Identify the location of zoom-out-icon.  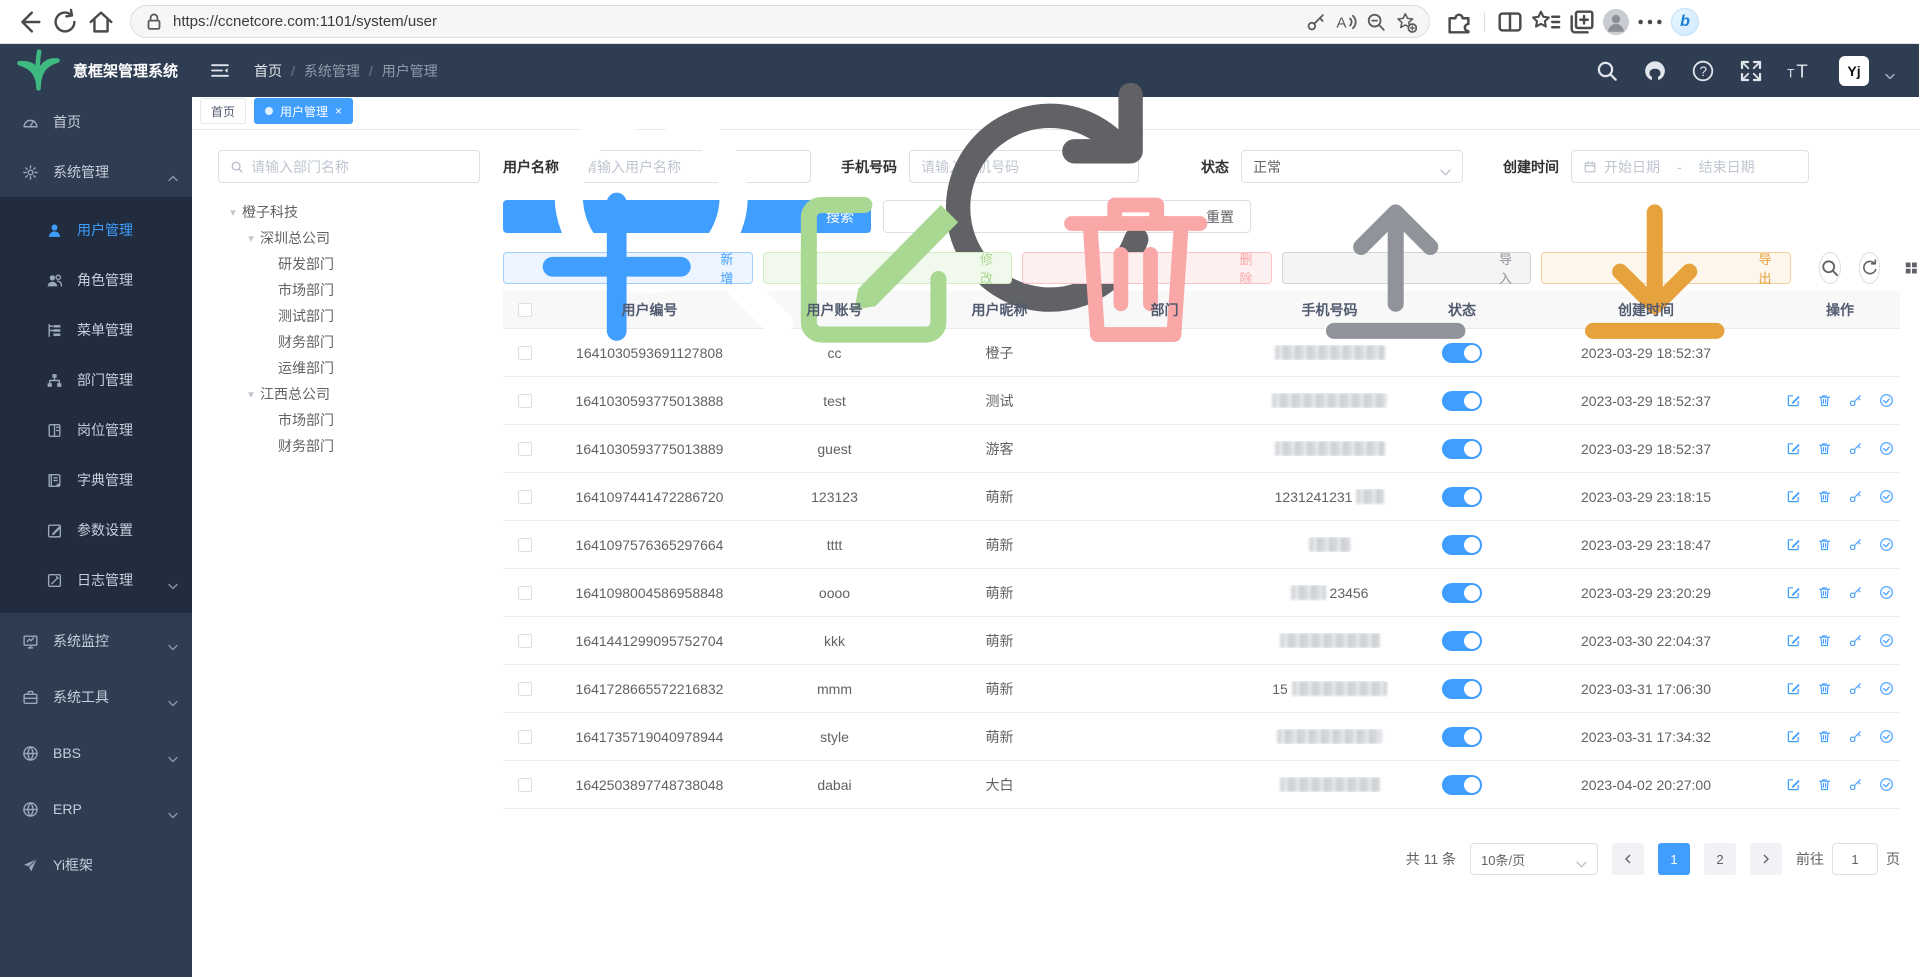
(1376, 22).